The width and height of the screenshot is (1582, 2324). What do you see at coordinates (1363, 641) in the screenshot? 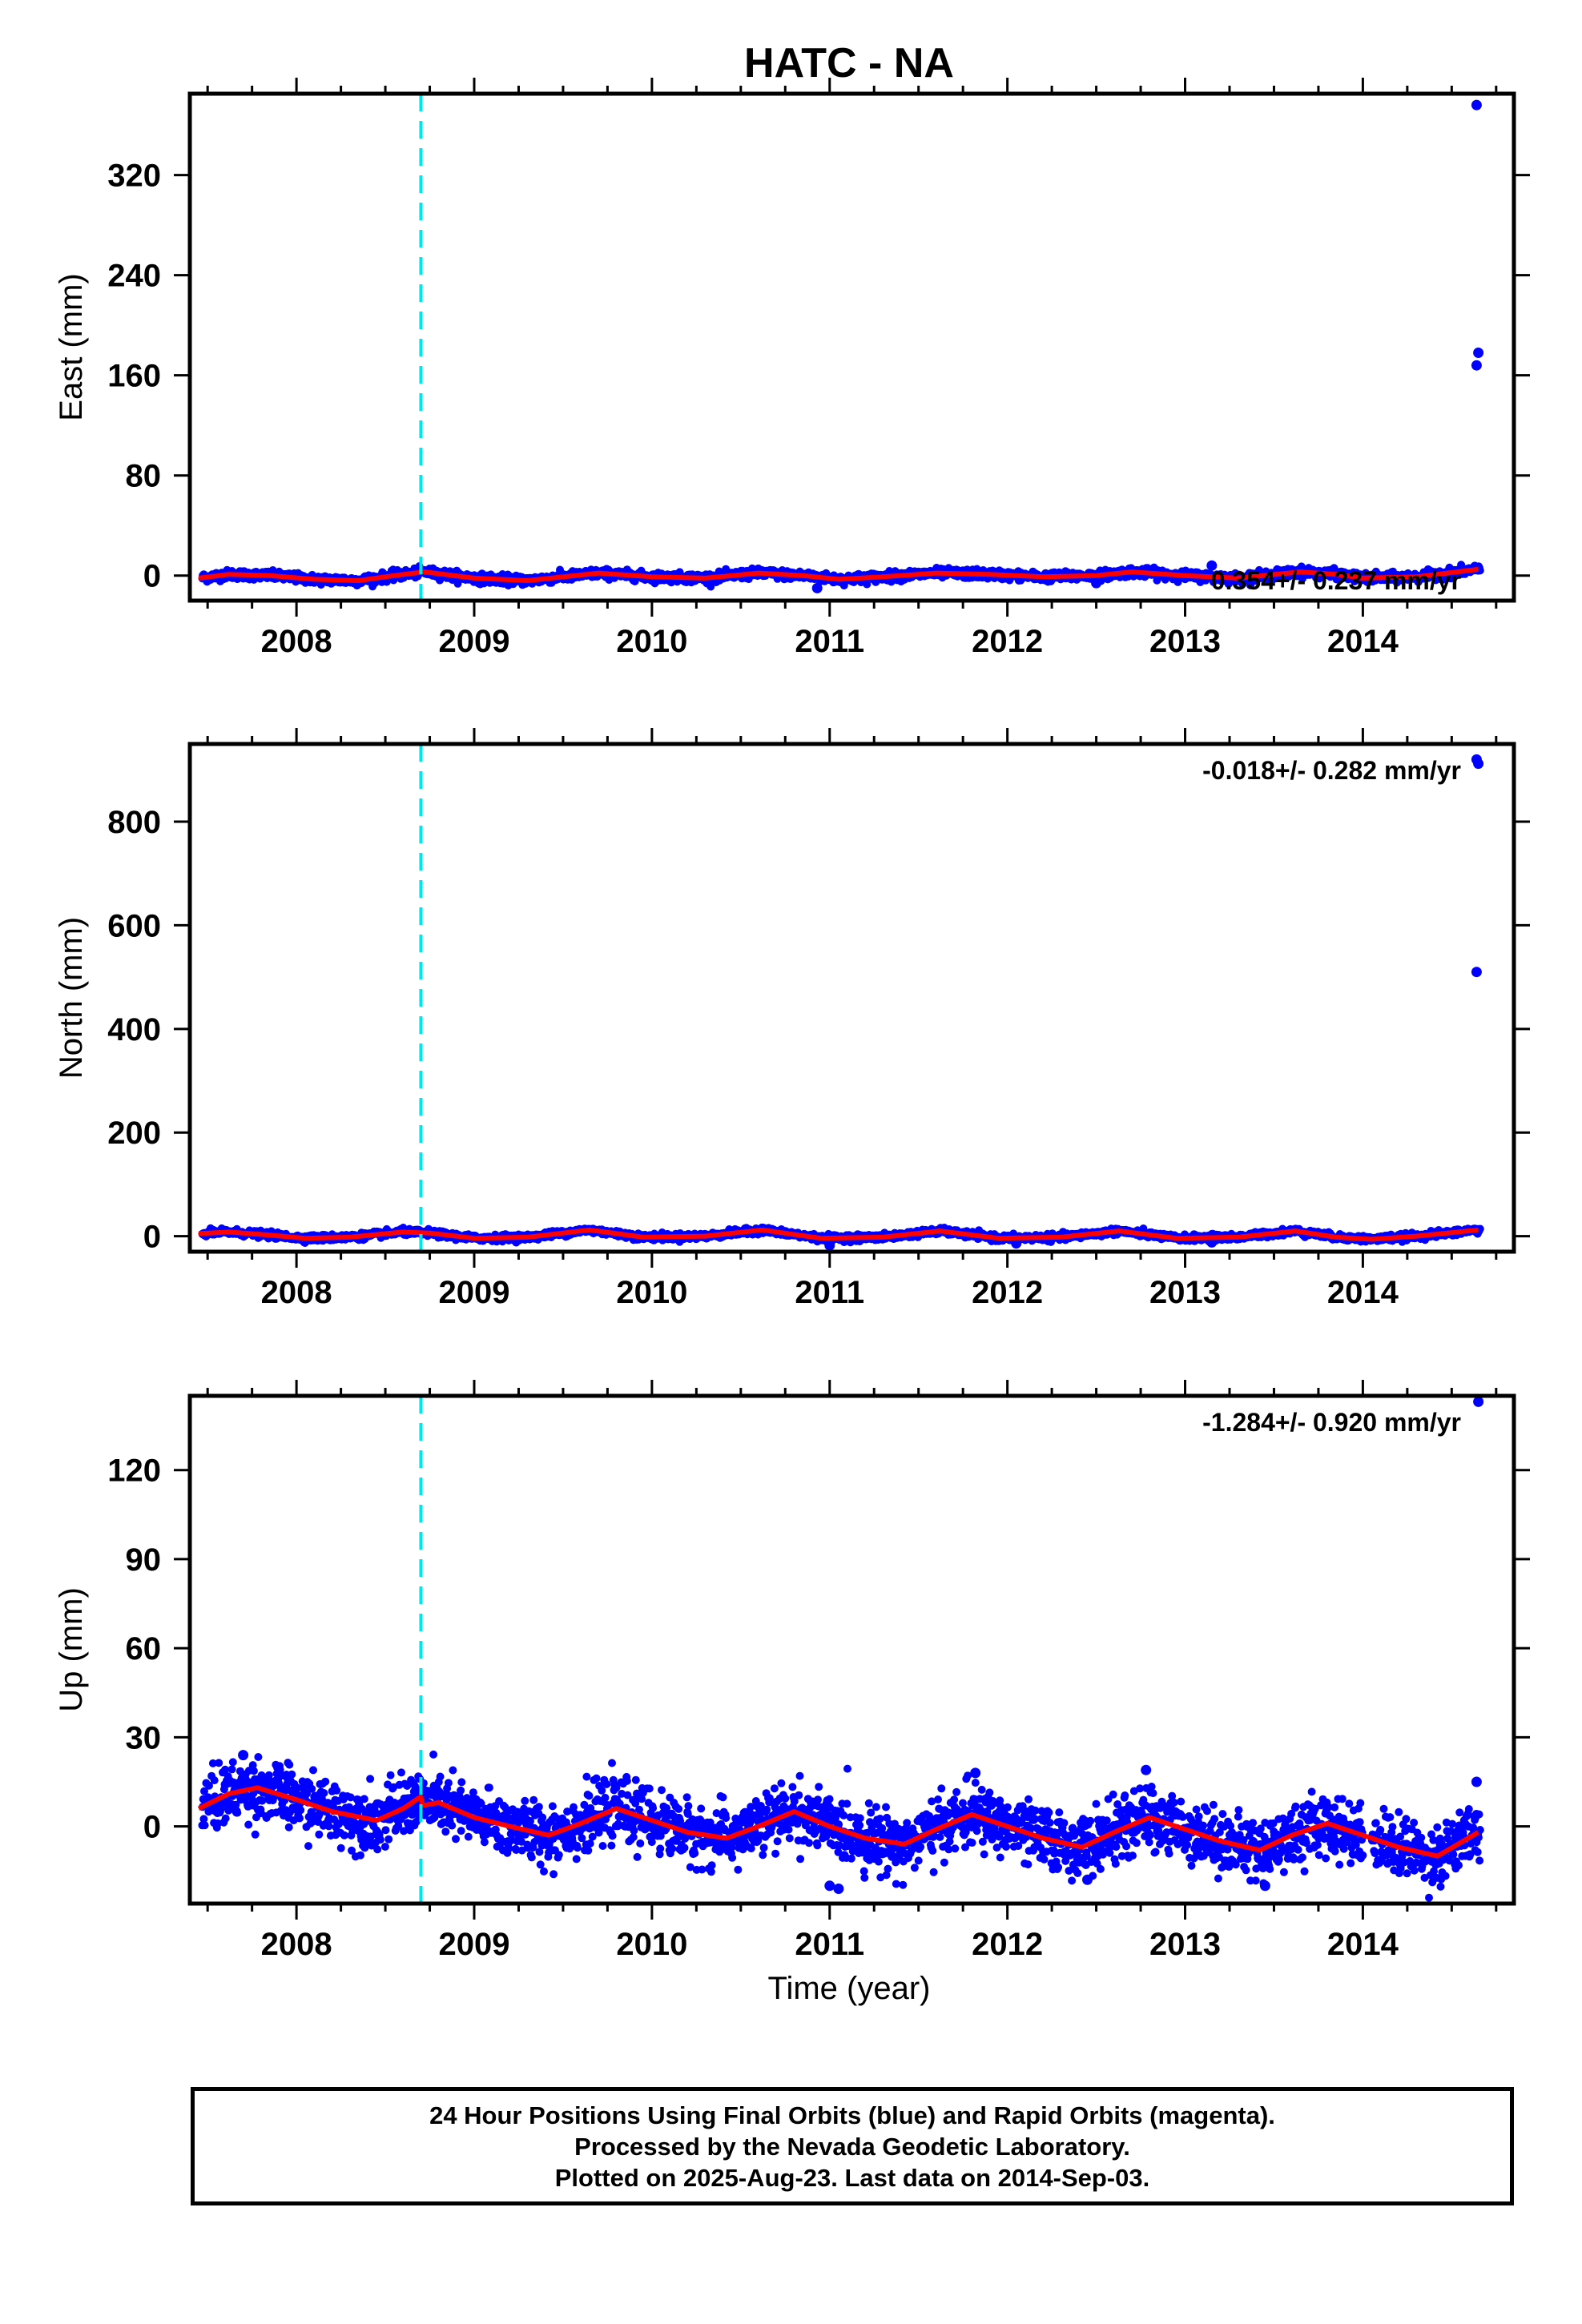
I see `x-tick-label: 2014` at bounding box center [1363, 641].